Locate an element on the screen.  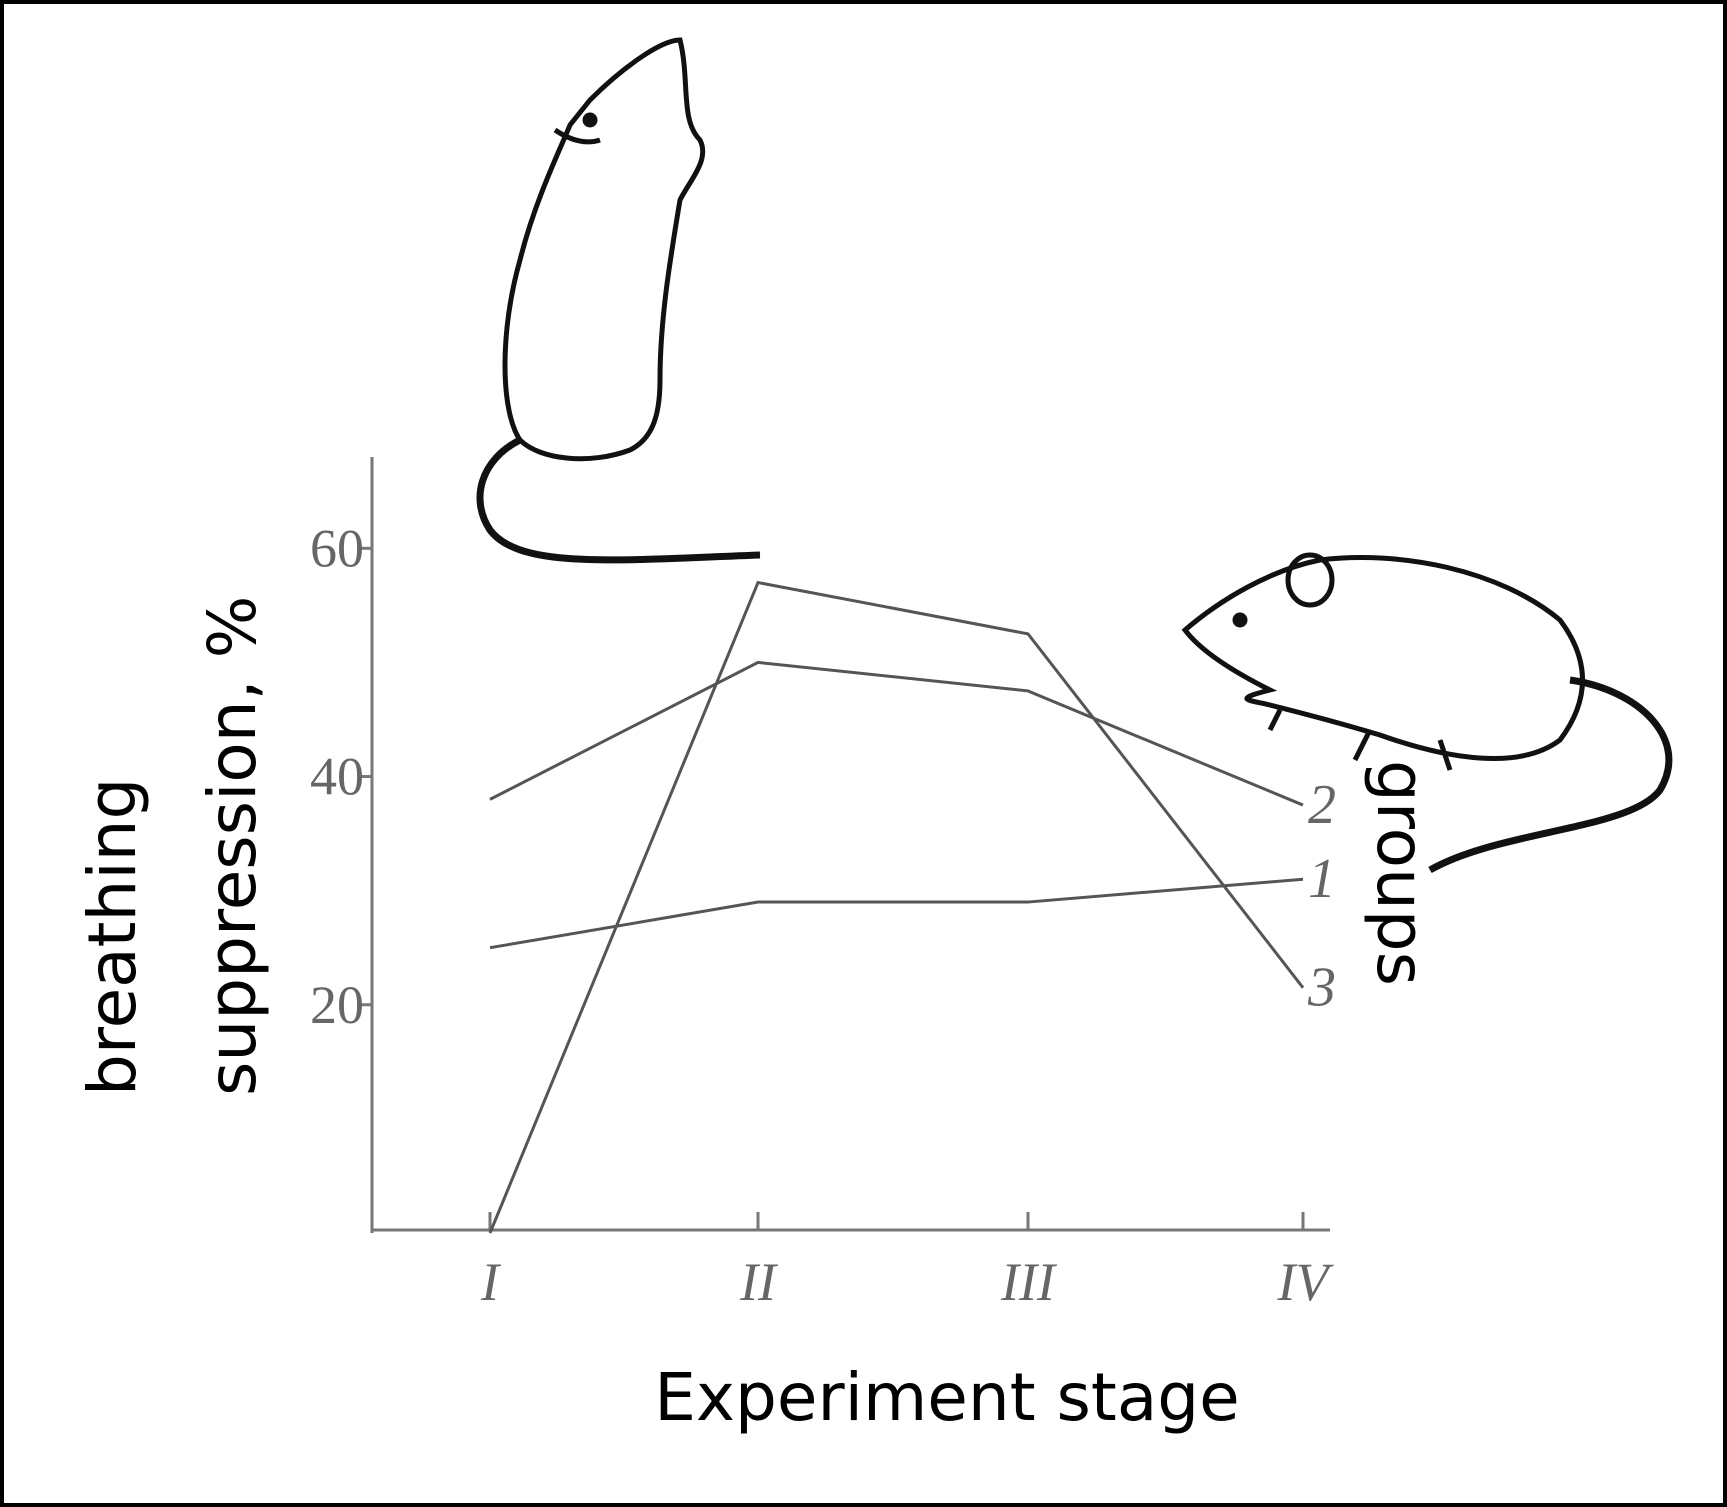
x-tick-label: IV is located at coordinates (1306, 1282).